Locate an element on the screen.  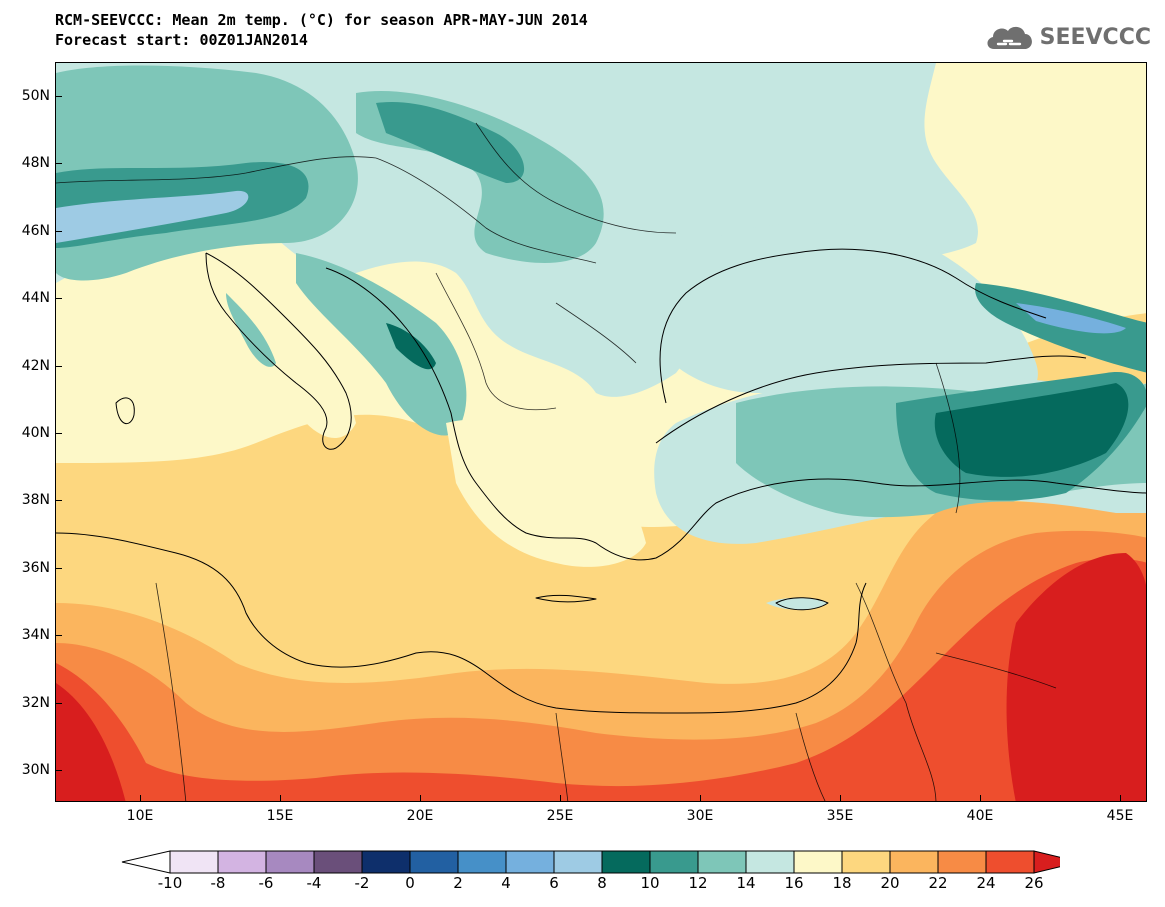
colorbar-label: 6 is located at coordinates (554, 883).